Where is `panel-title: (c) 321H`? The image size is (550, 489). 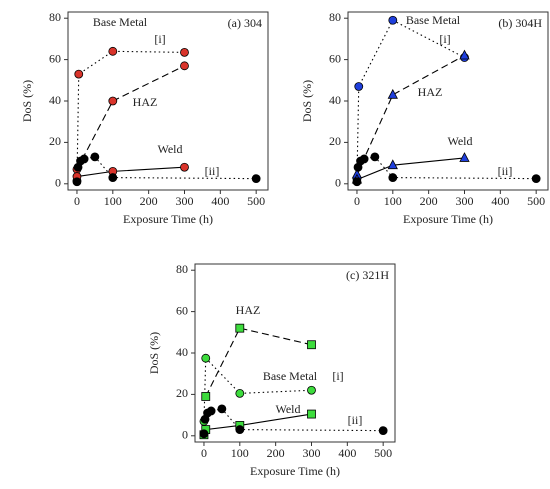 panel-title: (c) 321H is located at coordinates (367, 275).